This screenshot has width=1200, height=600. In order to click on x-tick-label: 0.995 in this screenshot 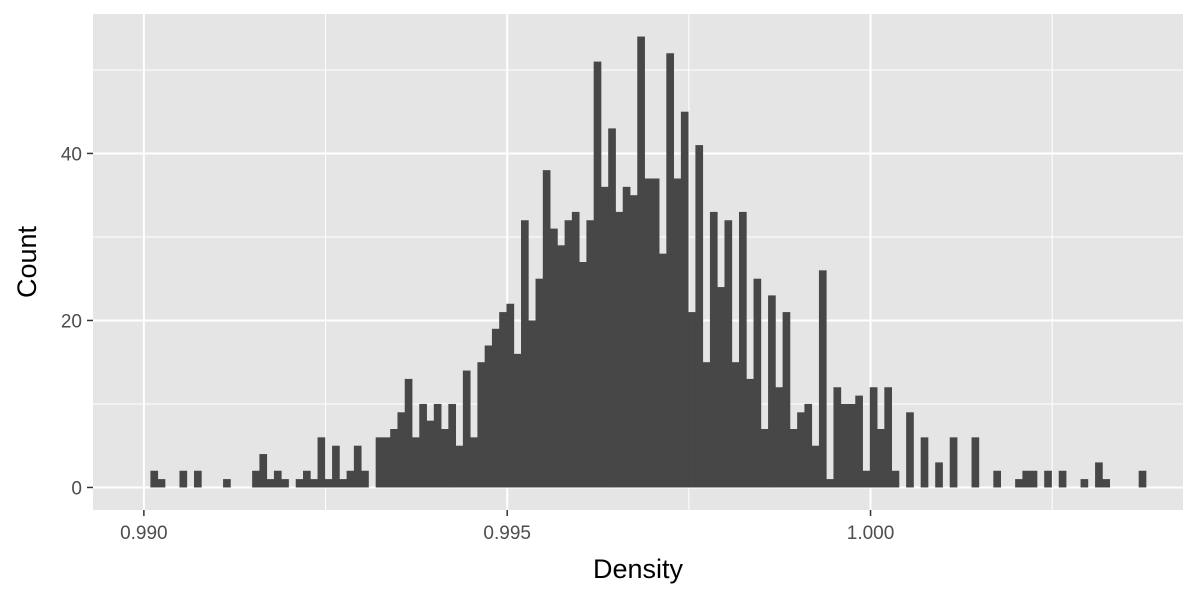, I will do `click(507, 533)`.